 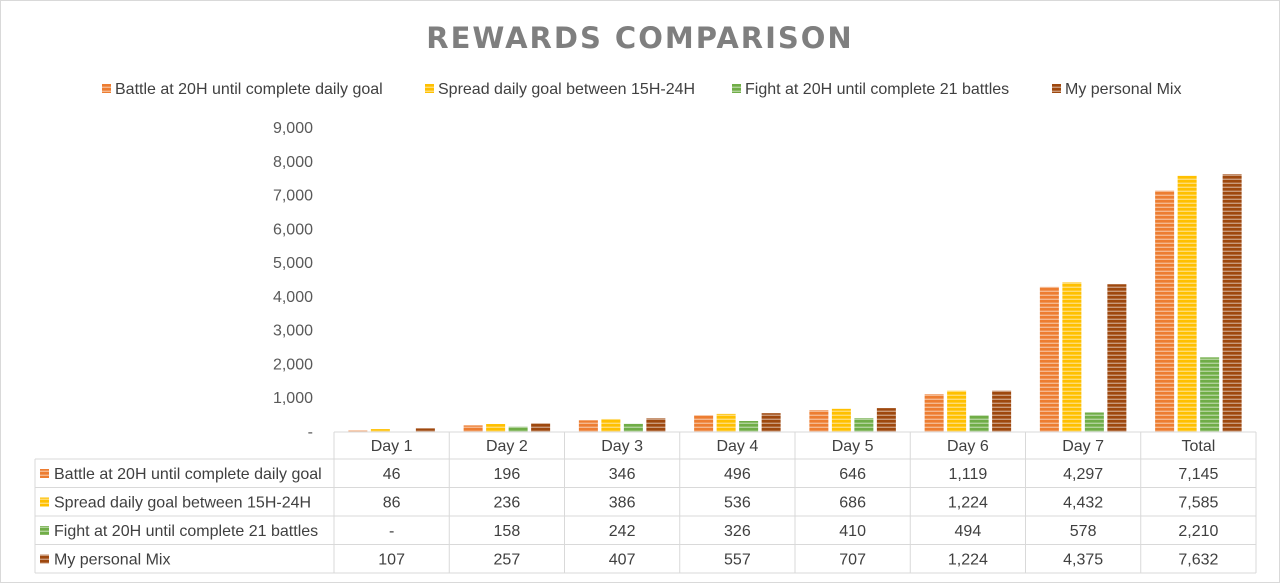 What do you see at coordinates (1123, 89) in the screenshot?
I see `legend-label-4: My personal Mix` at bounding box center [1123, 89].